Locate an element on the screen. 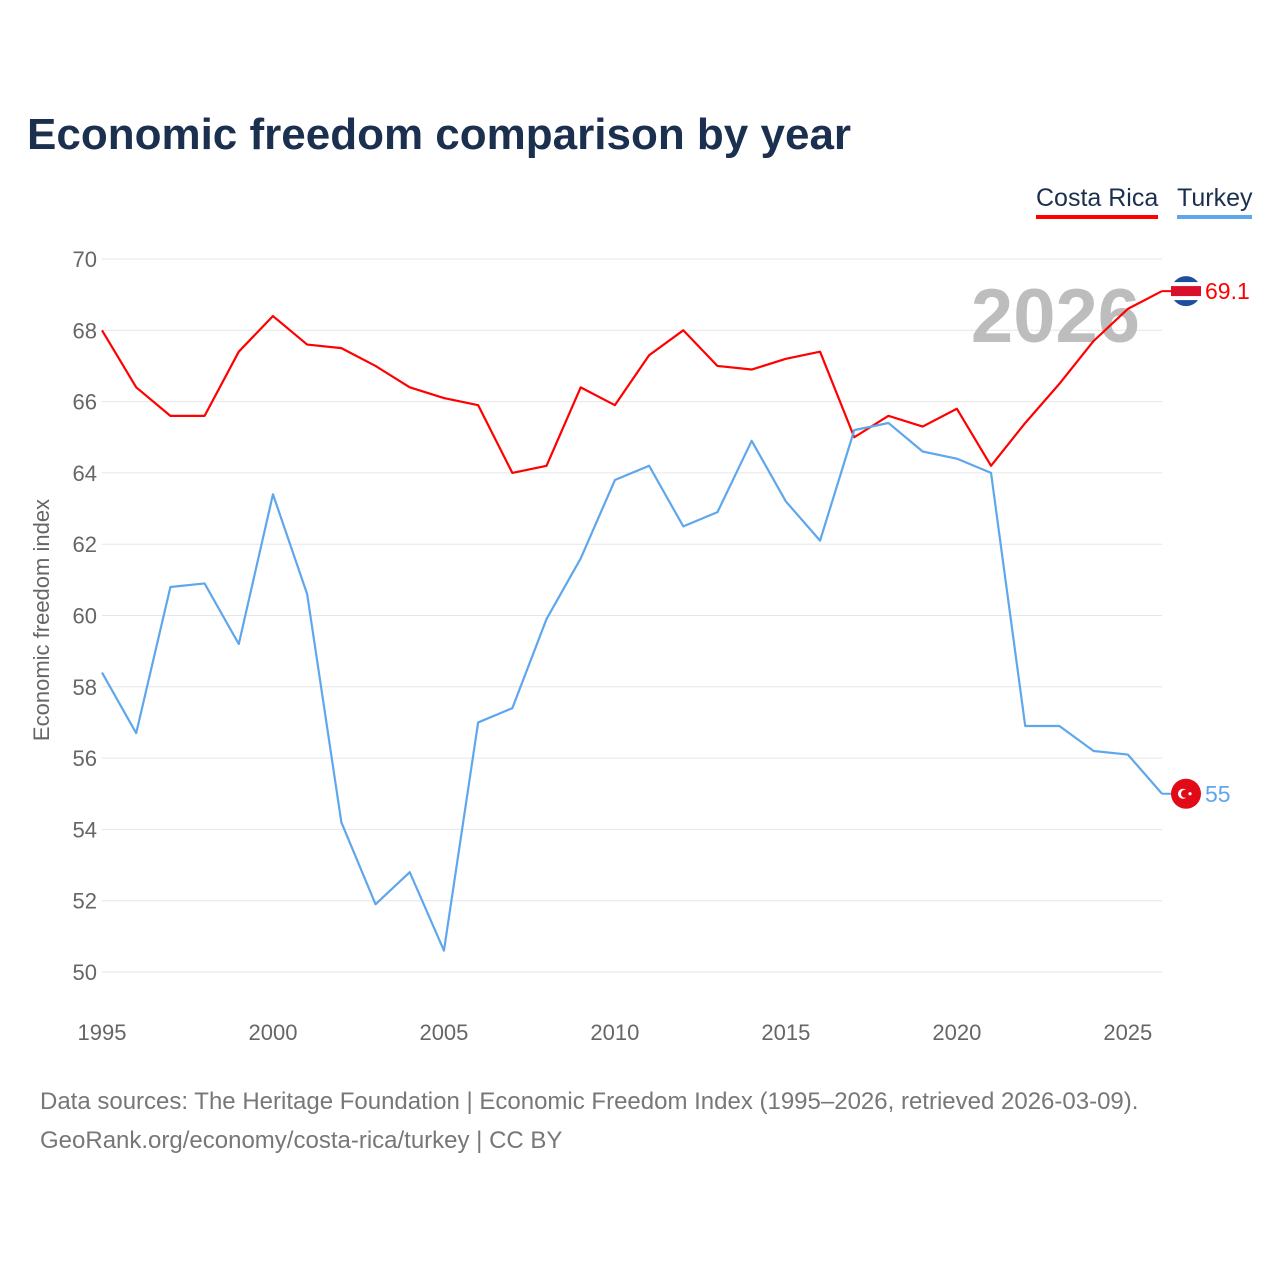  y-tick-label: 58 is located at coordinates (85, 687).